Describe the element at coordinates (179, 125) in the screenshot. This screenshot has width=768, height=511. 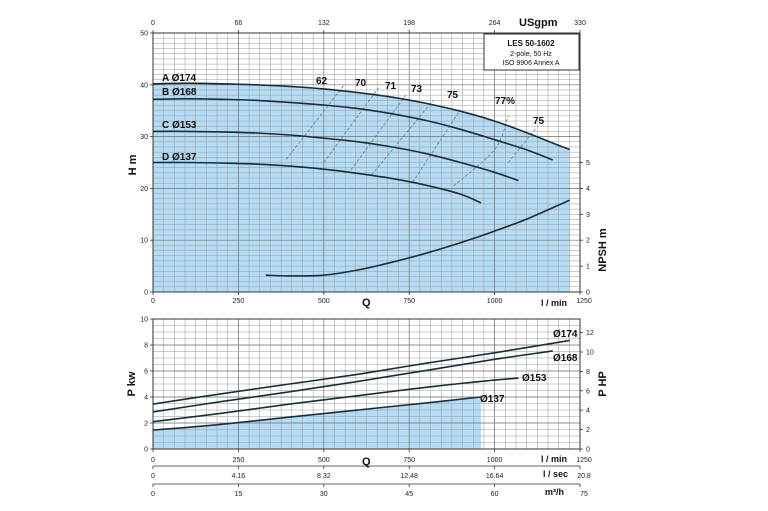
I see `head-curve-label: C Ø153` at that location.